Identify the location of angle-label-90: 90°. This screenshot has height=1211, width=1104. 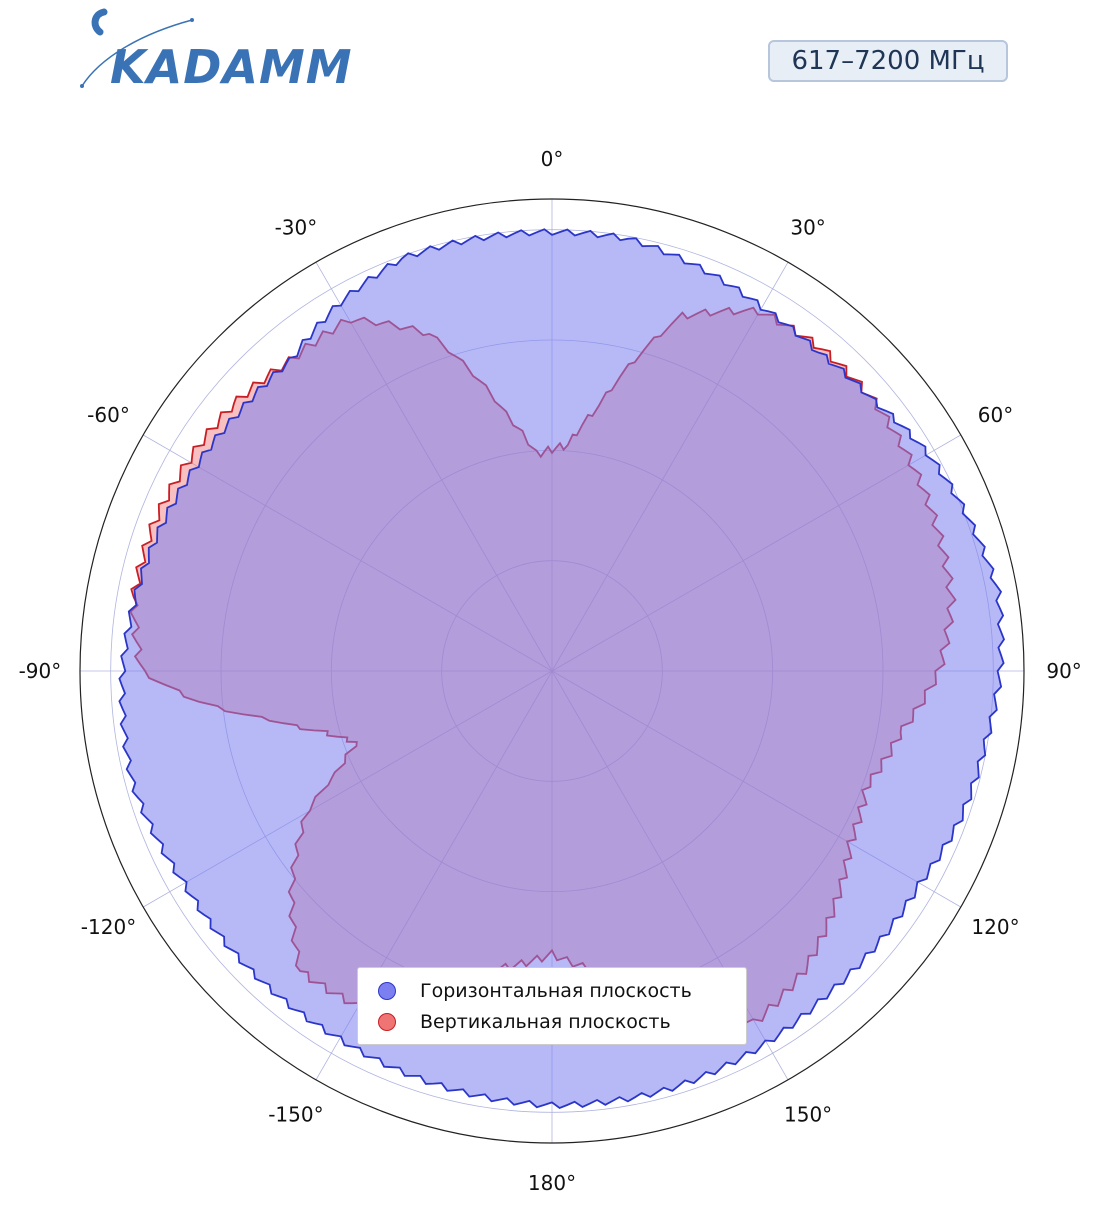
(1063, 671).